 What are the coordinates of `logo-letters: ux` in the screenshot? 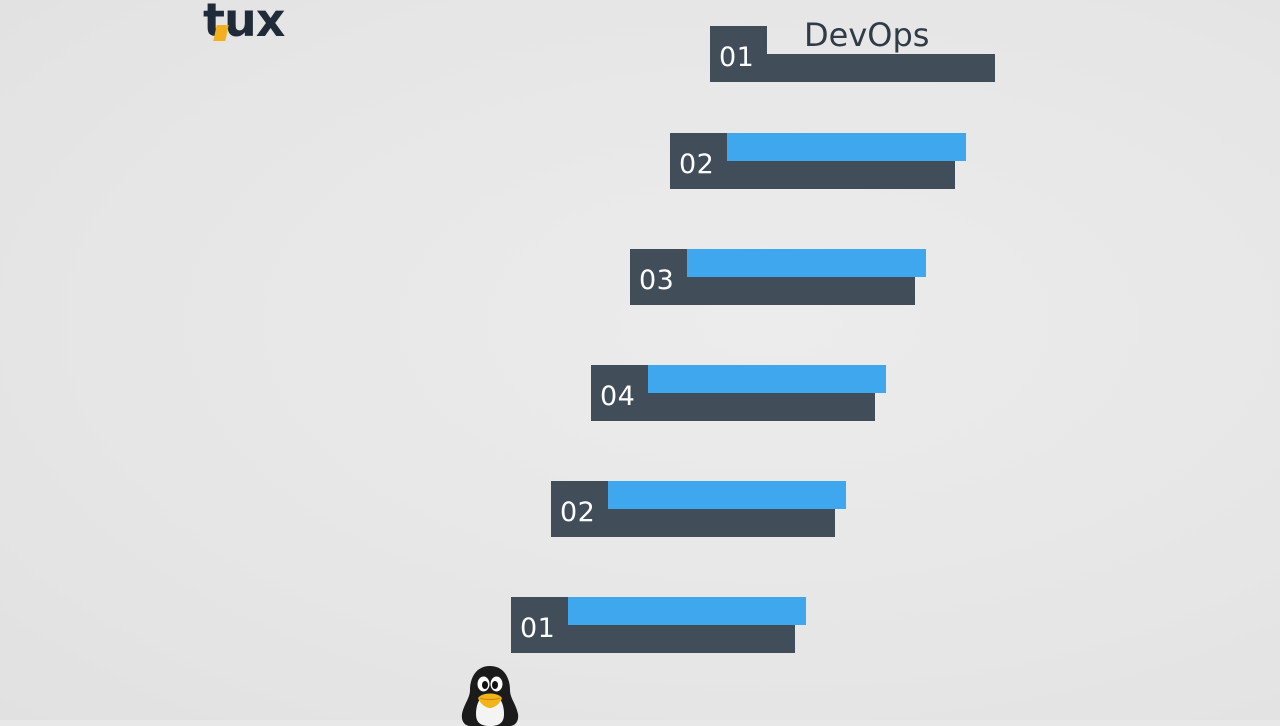 It's located at (254, 23).